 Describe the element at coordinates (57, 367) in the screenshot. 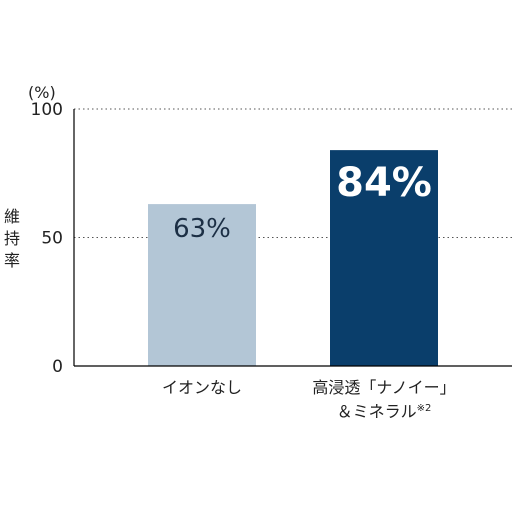

I see `y-tick-label-0: 0` at that location.